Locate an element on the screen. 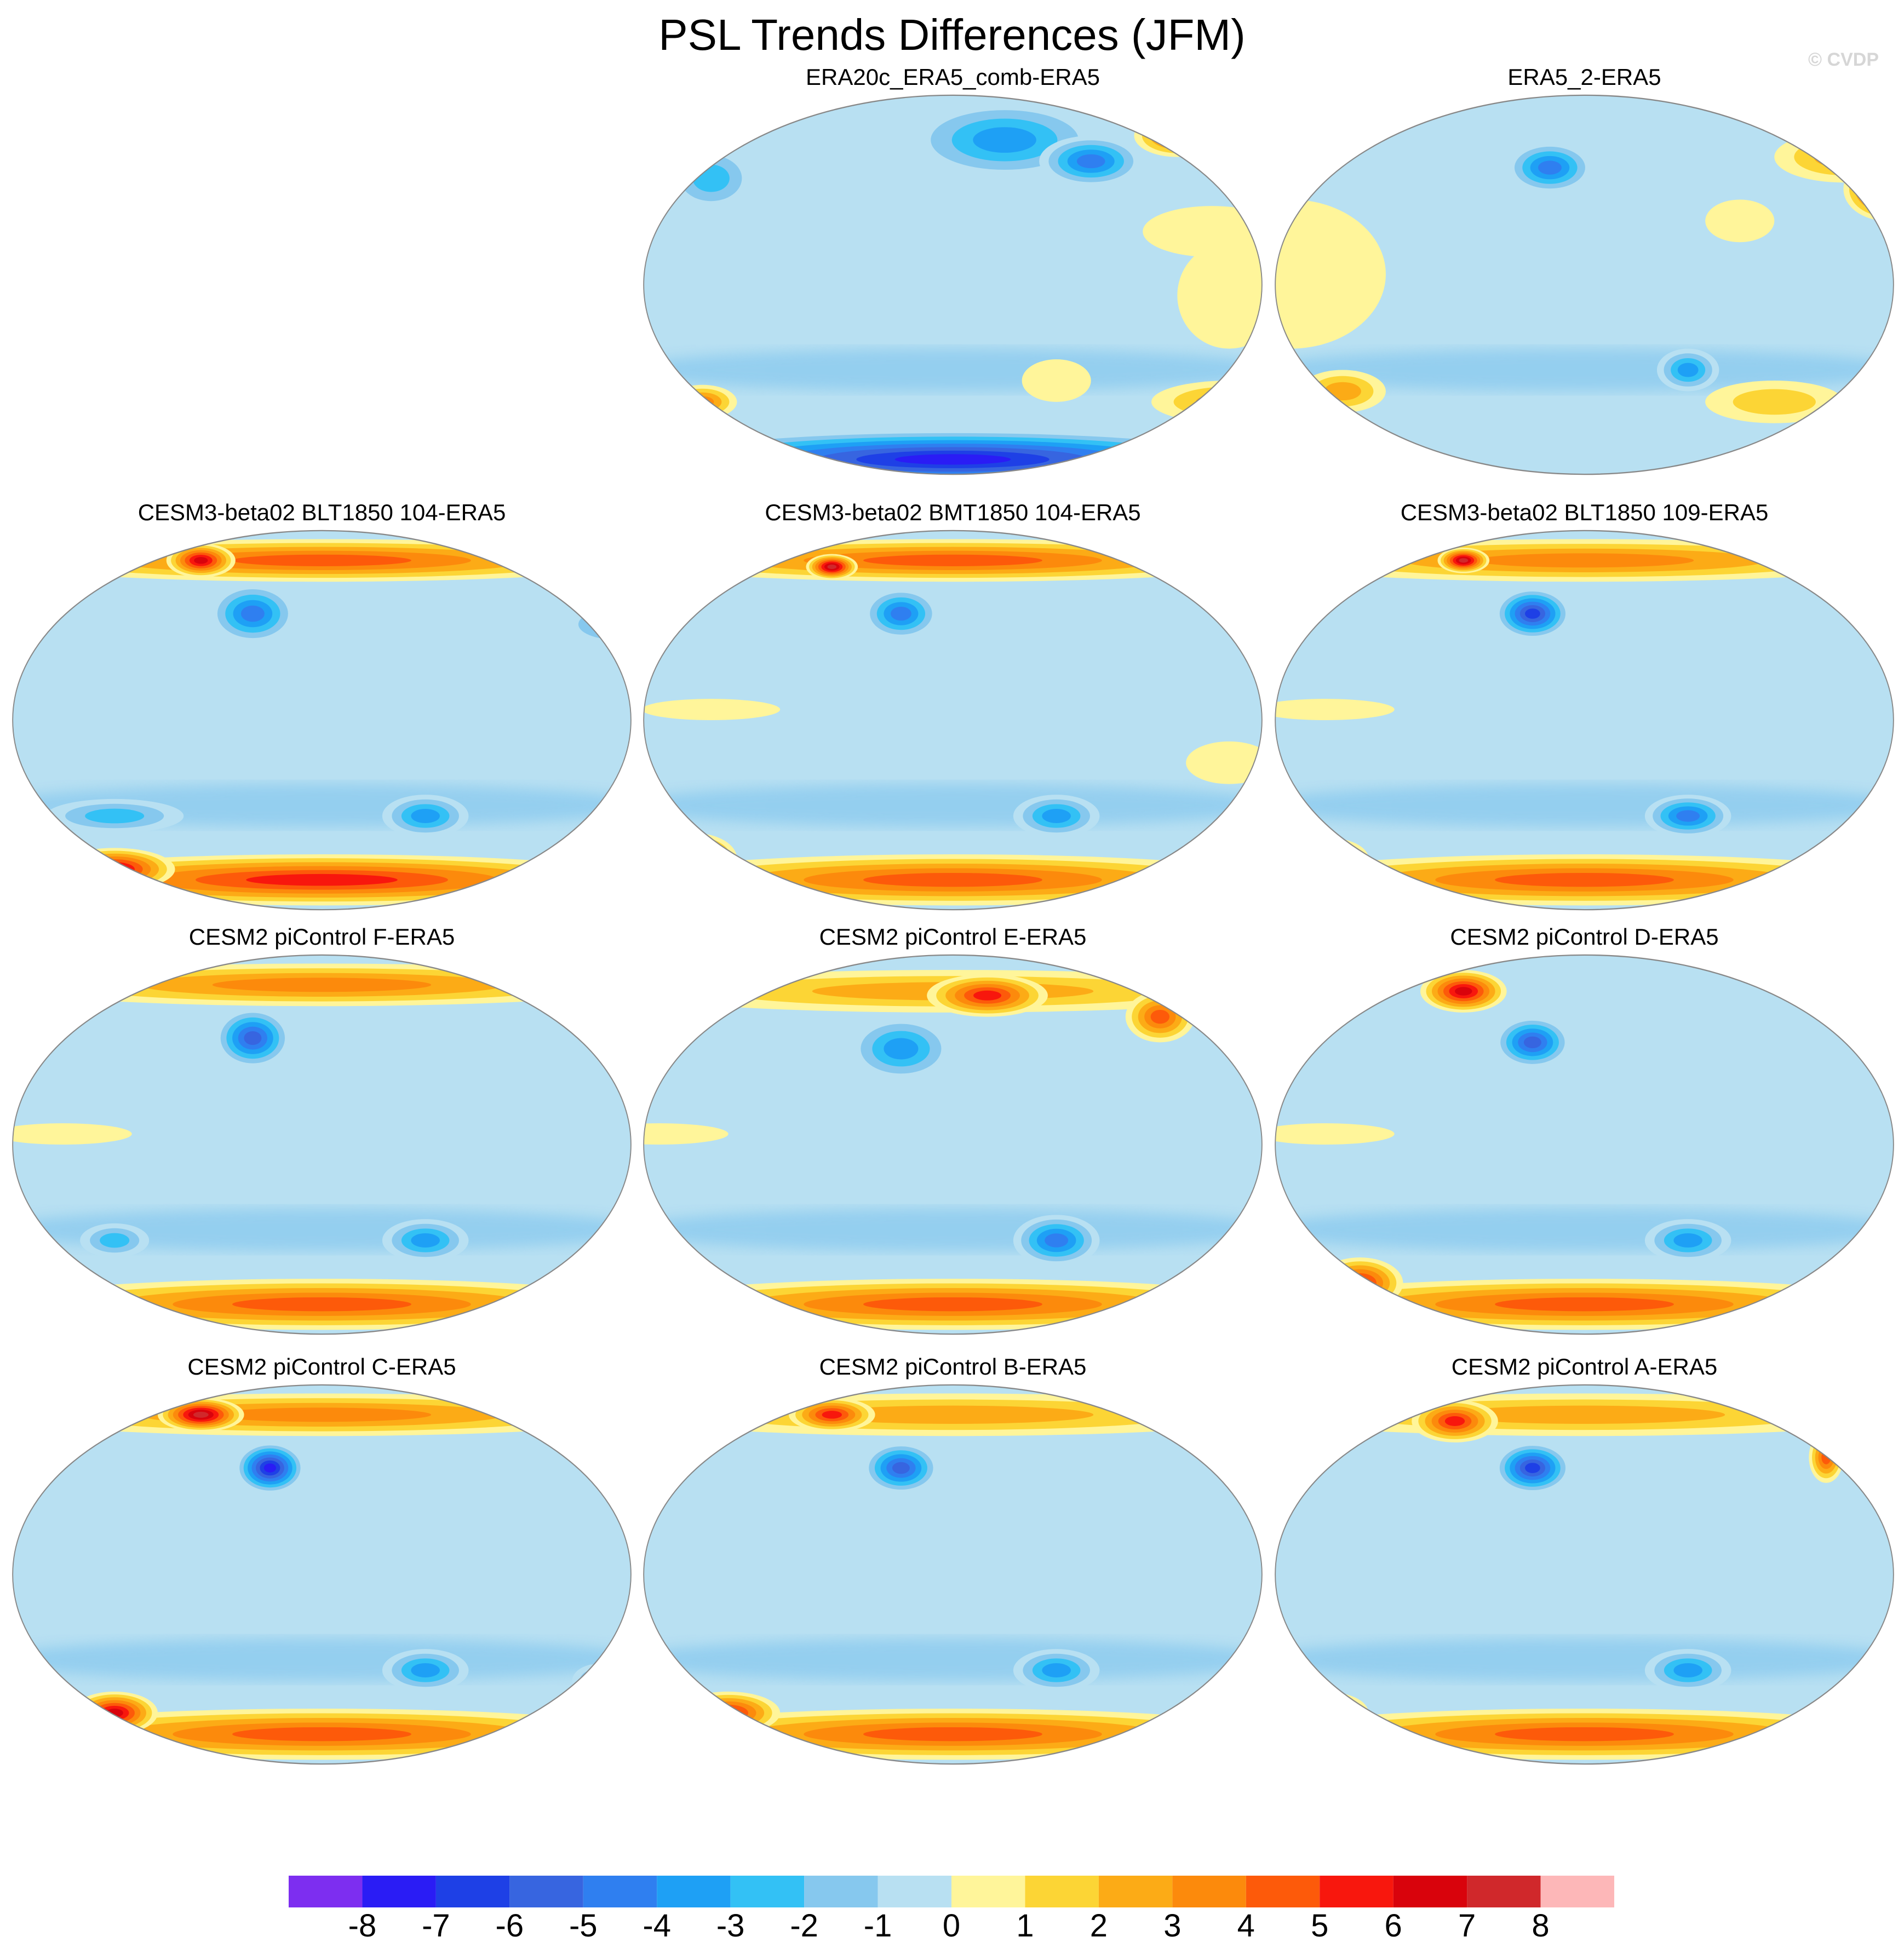  watermark: © CVDP is located at coordinates (1843, 59).